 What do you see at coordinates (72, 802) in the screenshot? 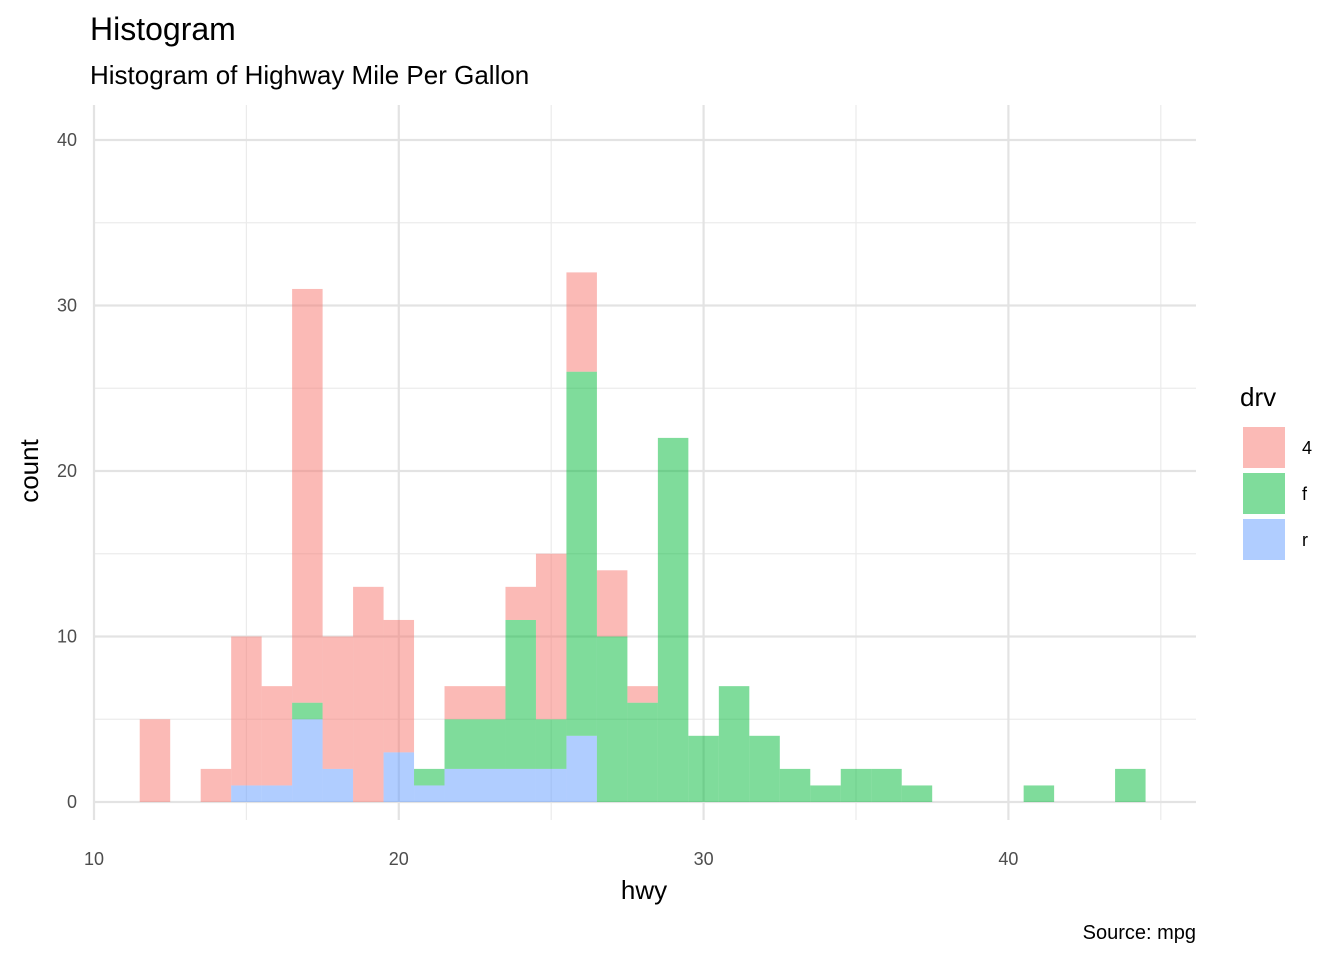
I see `y-tick-label: 0` at bounding box center [72, 802].